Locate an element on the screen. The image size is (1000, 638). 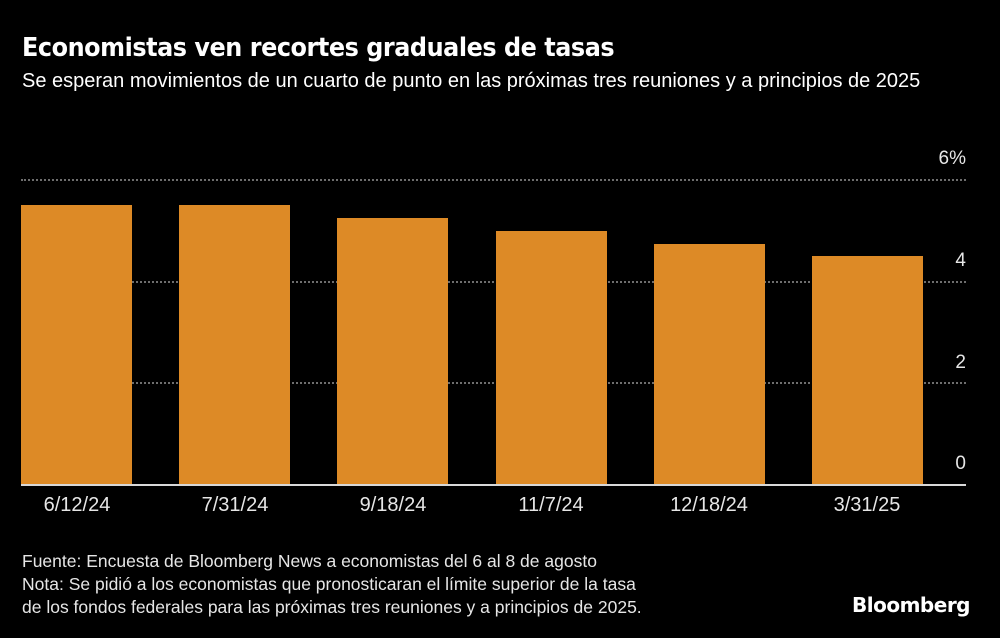
x-tick-label: 3/31/25 is located at coordinates (867, 505).